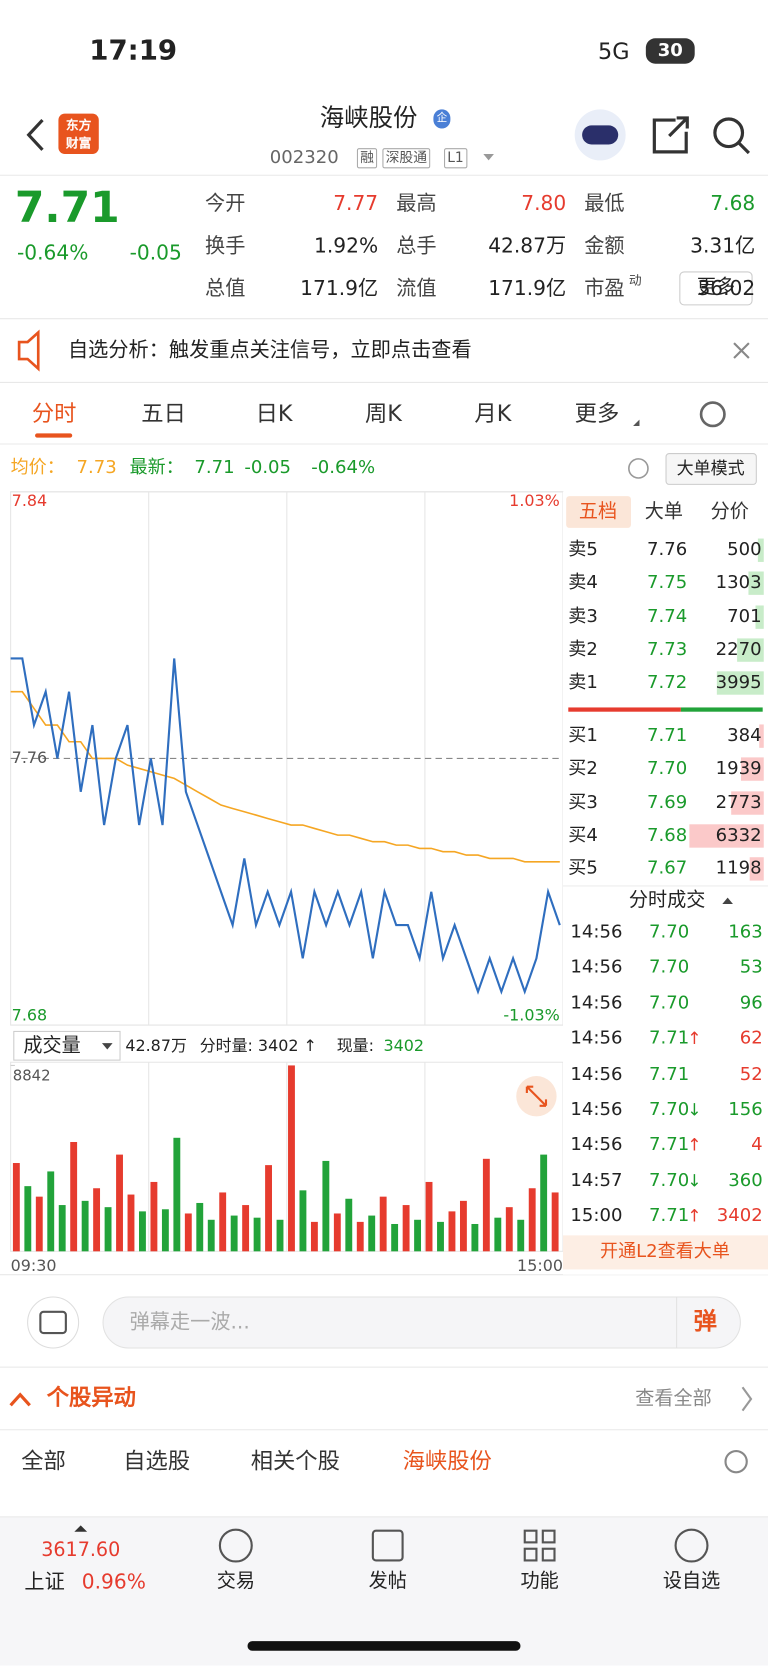 The image size is (768, 1666). Describe the element at coordinates (35, 134) in the screenshot. I see `back-icon` at that location.